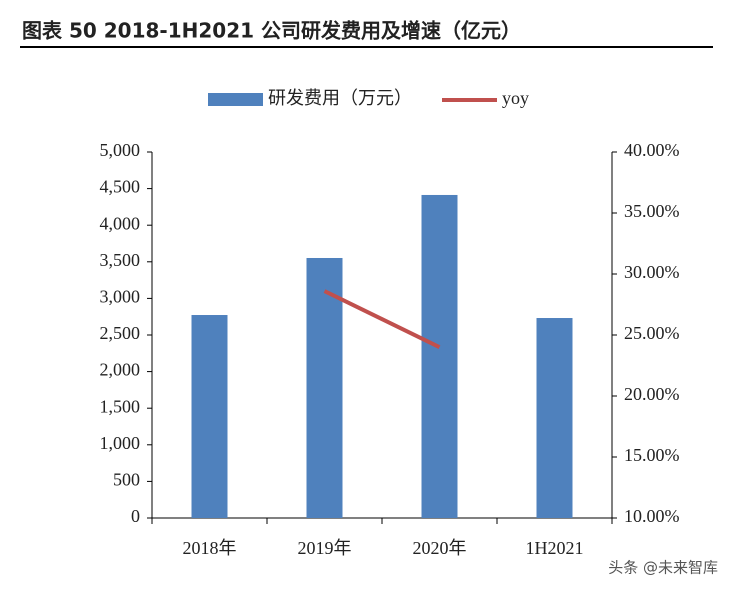  Describe the element at coordinates (652, 272) in the screenshot. I see `y2-tick-label: 30.00%` at that location.